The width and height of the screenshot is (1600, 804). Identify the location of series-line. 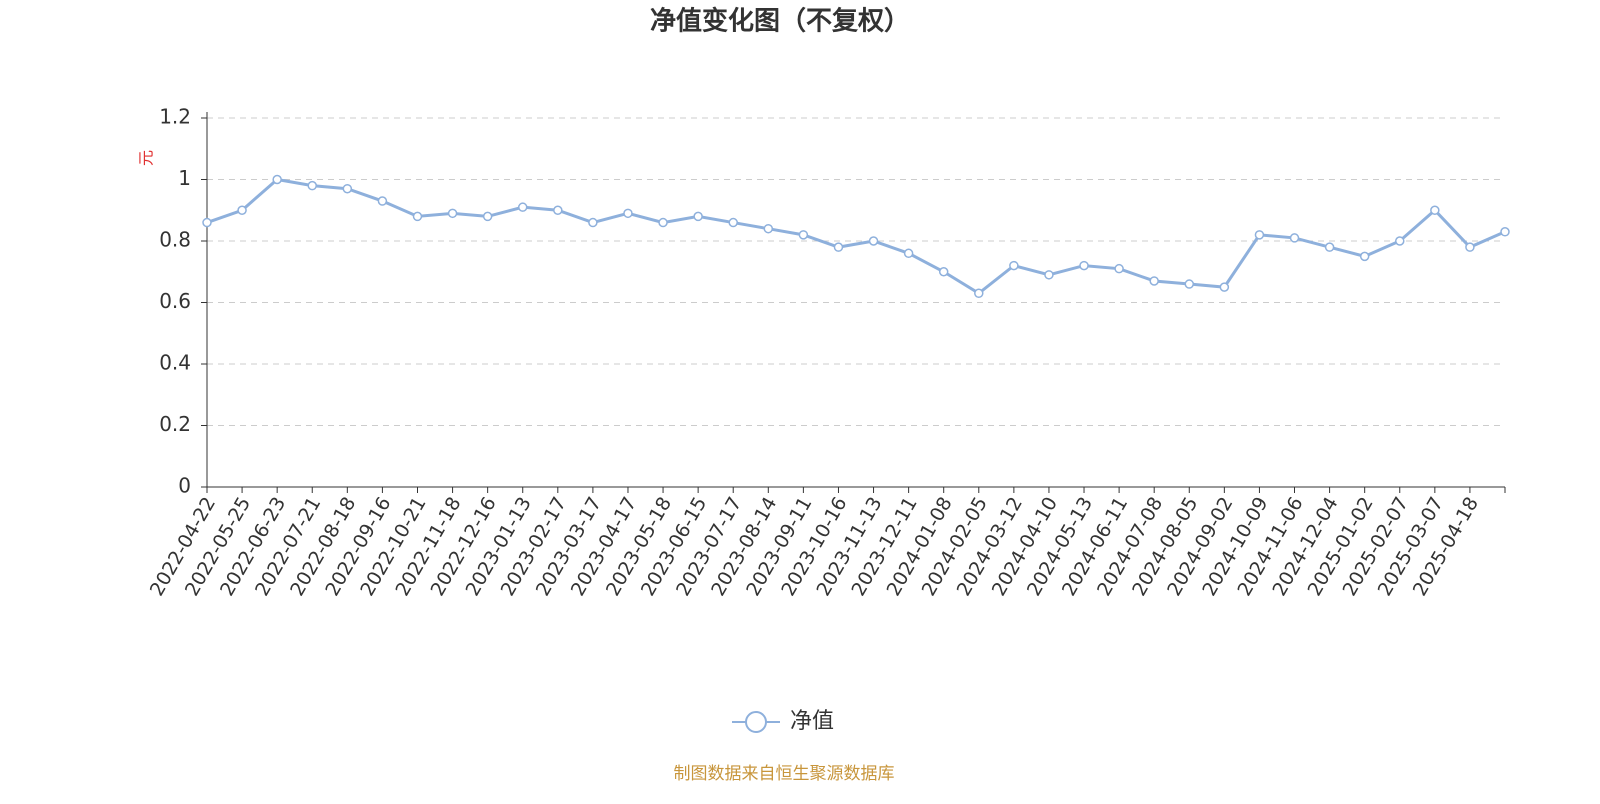
(856, 236).